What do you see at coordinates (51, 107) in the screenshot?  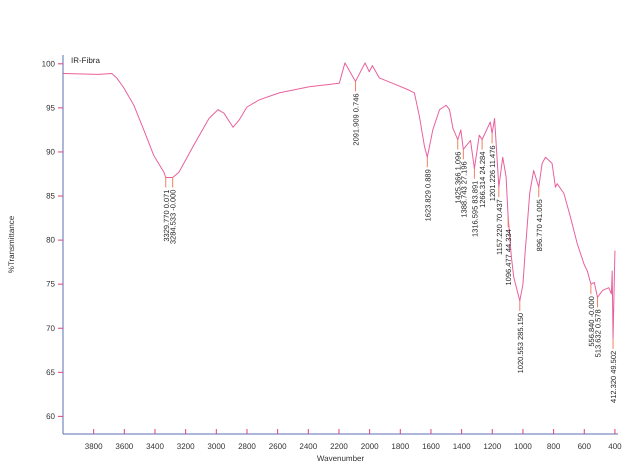 I see `y-tick-label: 95` at bounding box center [51, 107].